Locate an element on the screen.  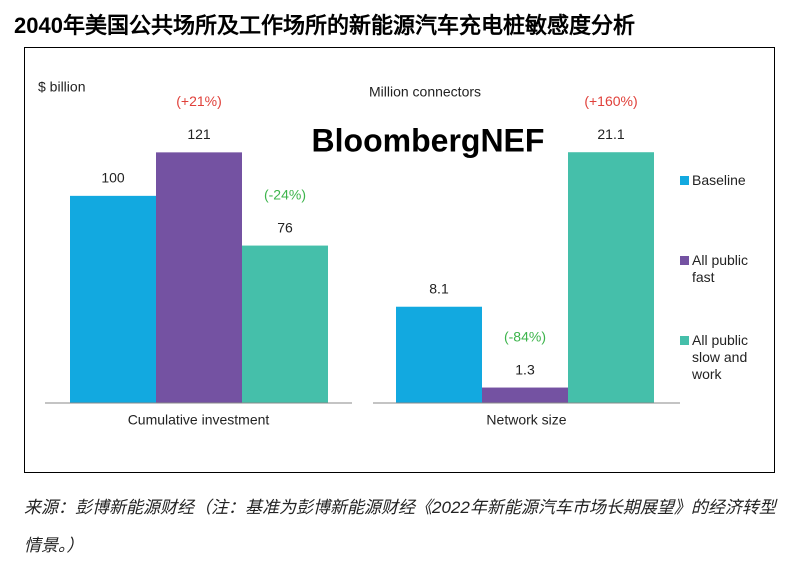
watermark: BloombergNEF is located at coordinates (428, 140).